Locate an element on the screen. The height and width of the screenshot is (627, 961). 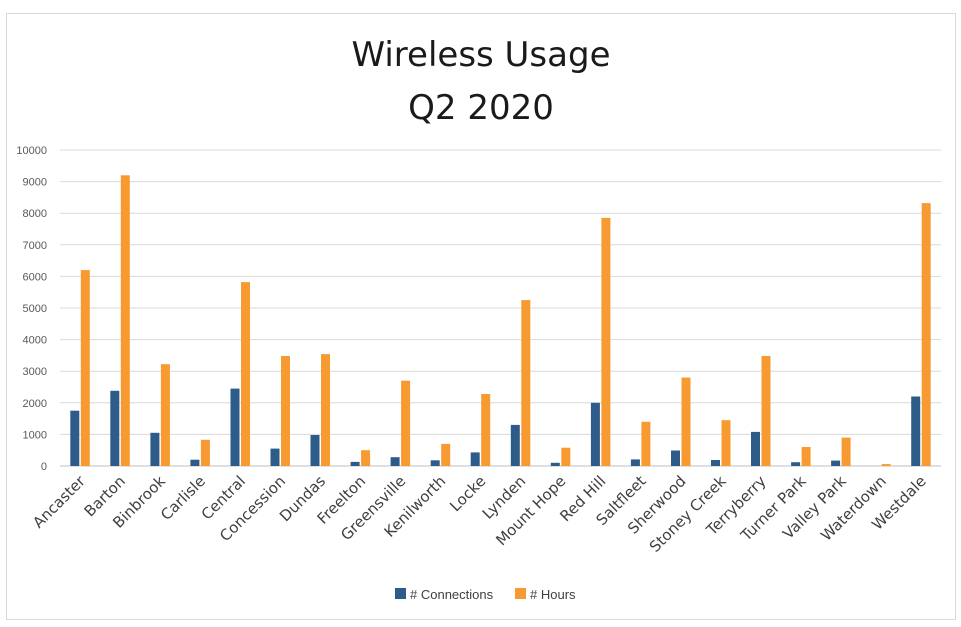
y-tick-label: 3000 is located at coordinates (35, 372).